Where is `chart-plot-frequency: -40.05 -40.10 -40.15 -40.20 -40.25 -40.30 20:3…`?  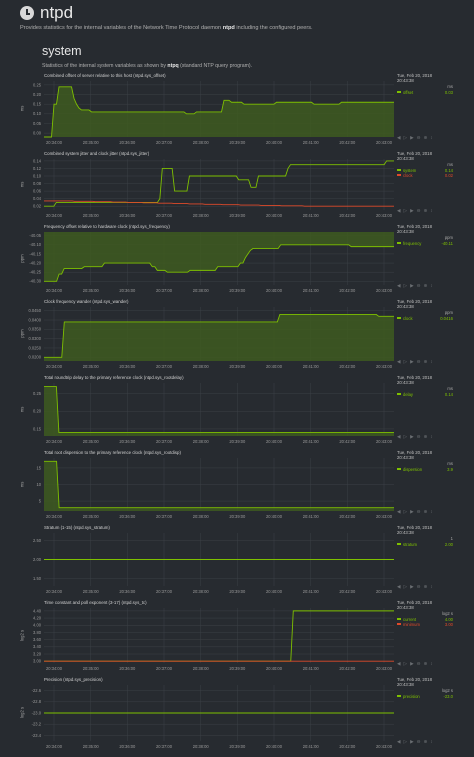
chart-plot-frequency: -40.05 -40.10 -40.15 -40.20 -40.25 -40.30 20:3… is located at coordinates (237, 261).